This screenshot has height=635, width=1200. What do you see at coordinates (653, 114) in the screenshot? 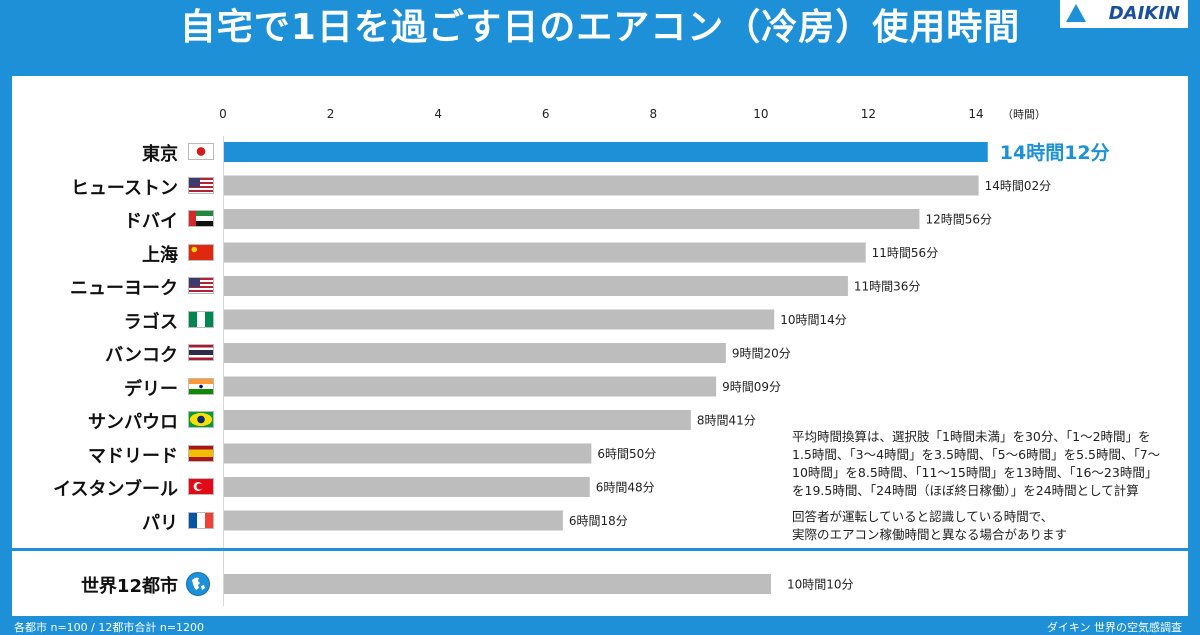
I see `x-tick-label: 8` at bounding box center [653, 114].